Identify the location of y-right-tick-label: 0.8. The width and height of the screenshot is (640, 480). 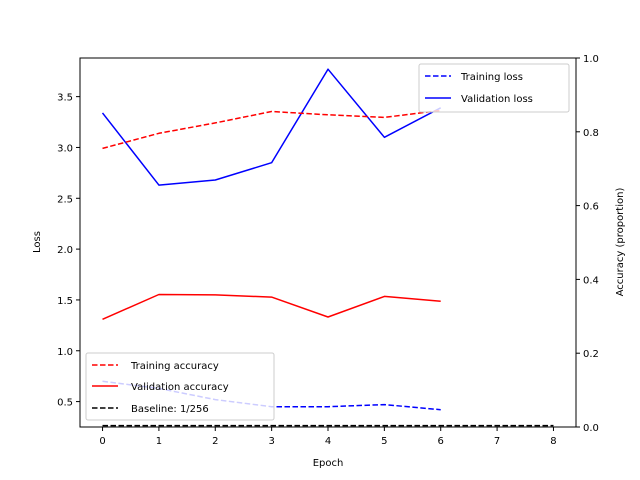
(591, 133).